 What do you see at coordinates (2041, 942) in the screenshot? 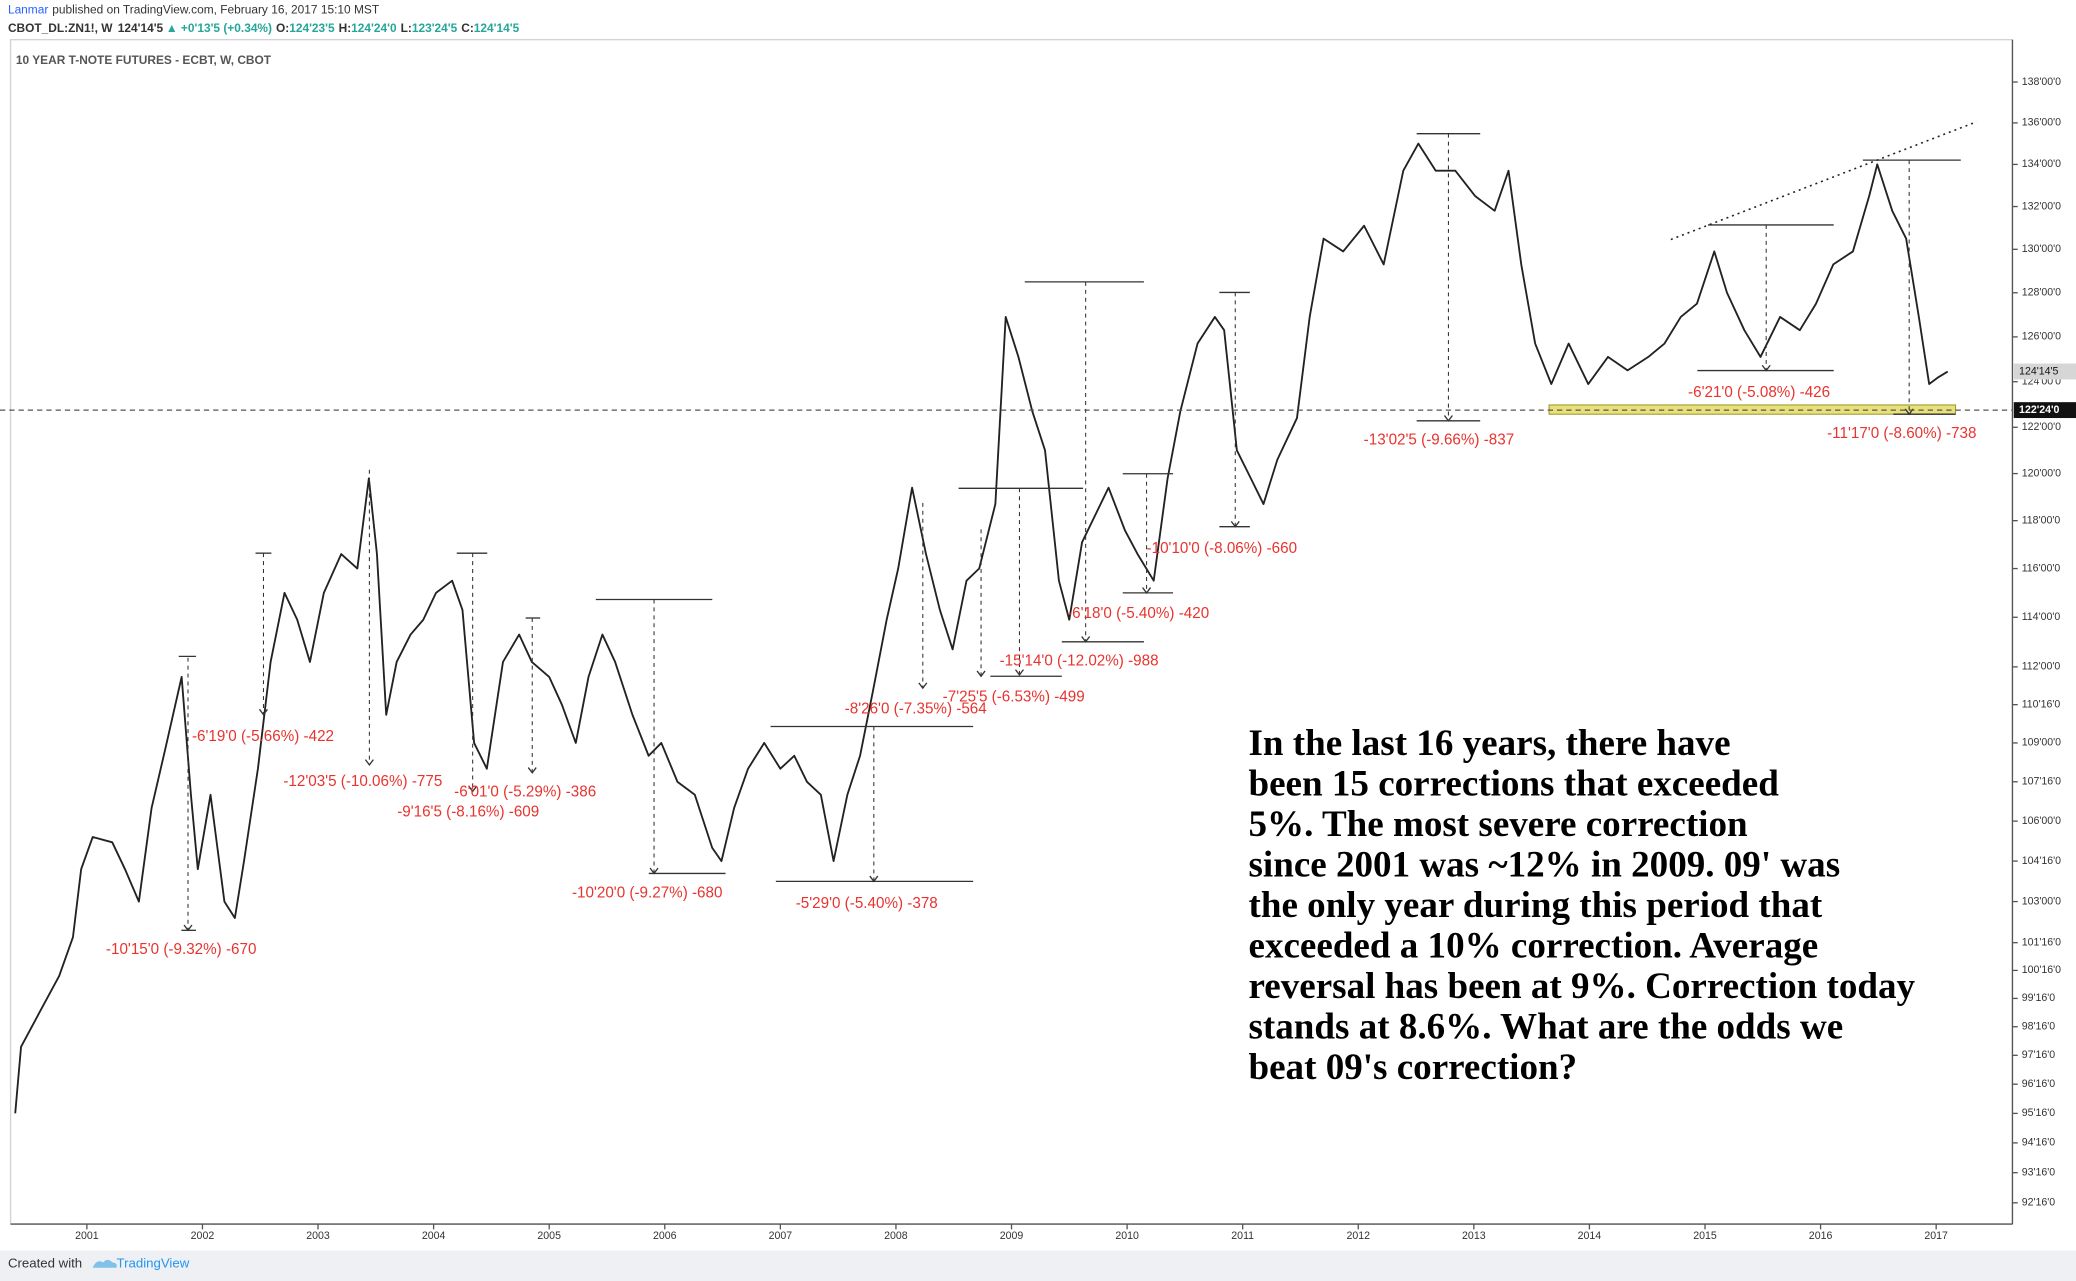
I see `y-tick-label: 101'16'0` at bounding box center [2041, 942].